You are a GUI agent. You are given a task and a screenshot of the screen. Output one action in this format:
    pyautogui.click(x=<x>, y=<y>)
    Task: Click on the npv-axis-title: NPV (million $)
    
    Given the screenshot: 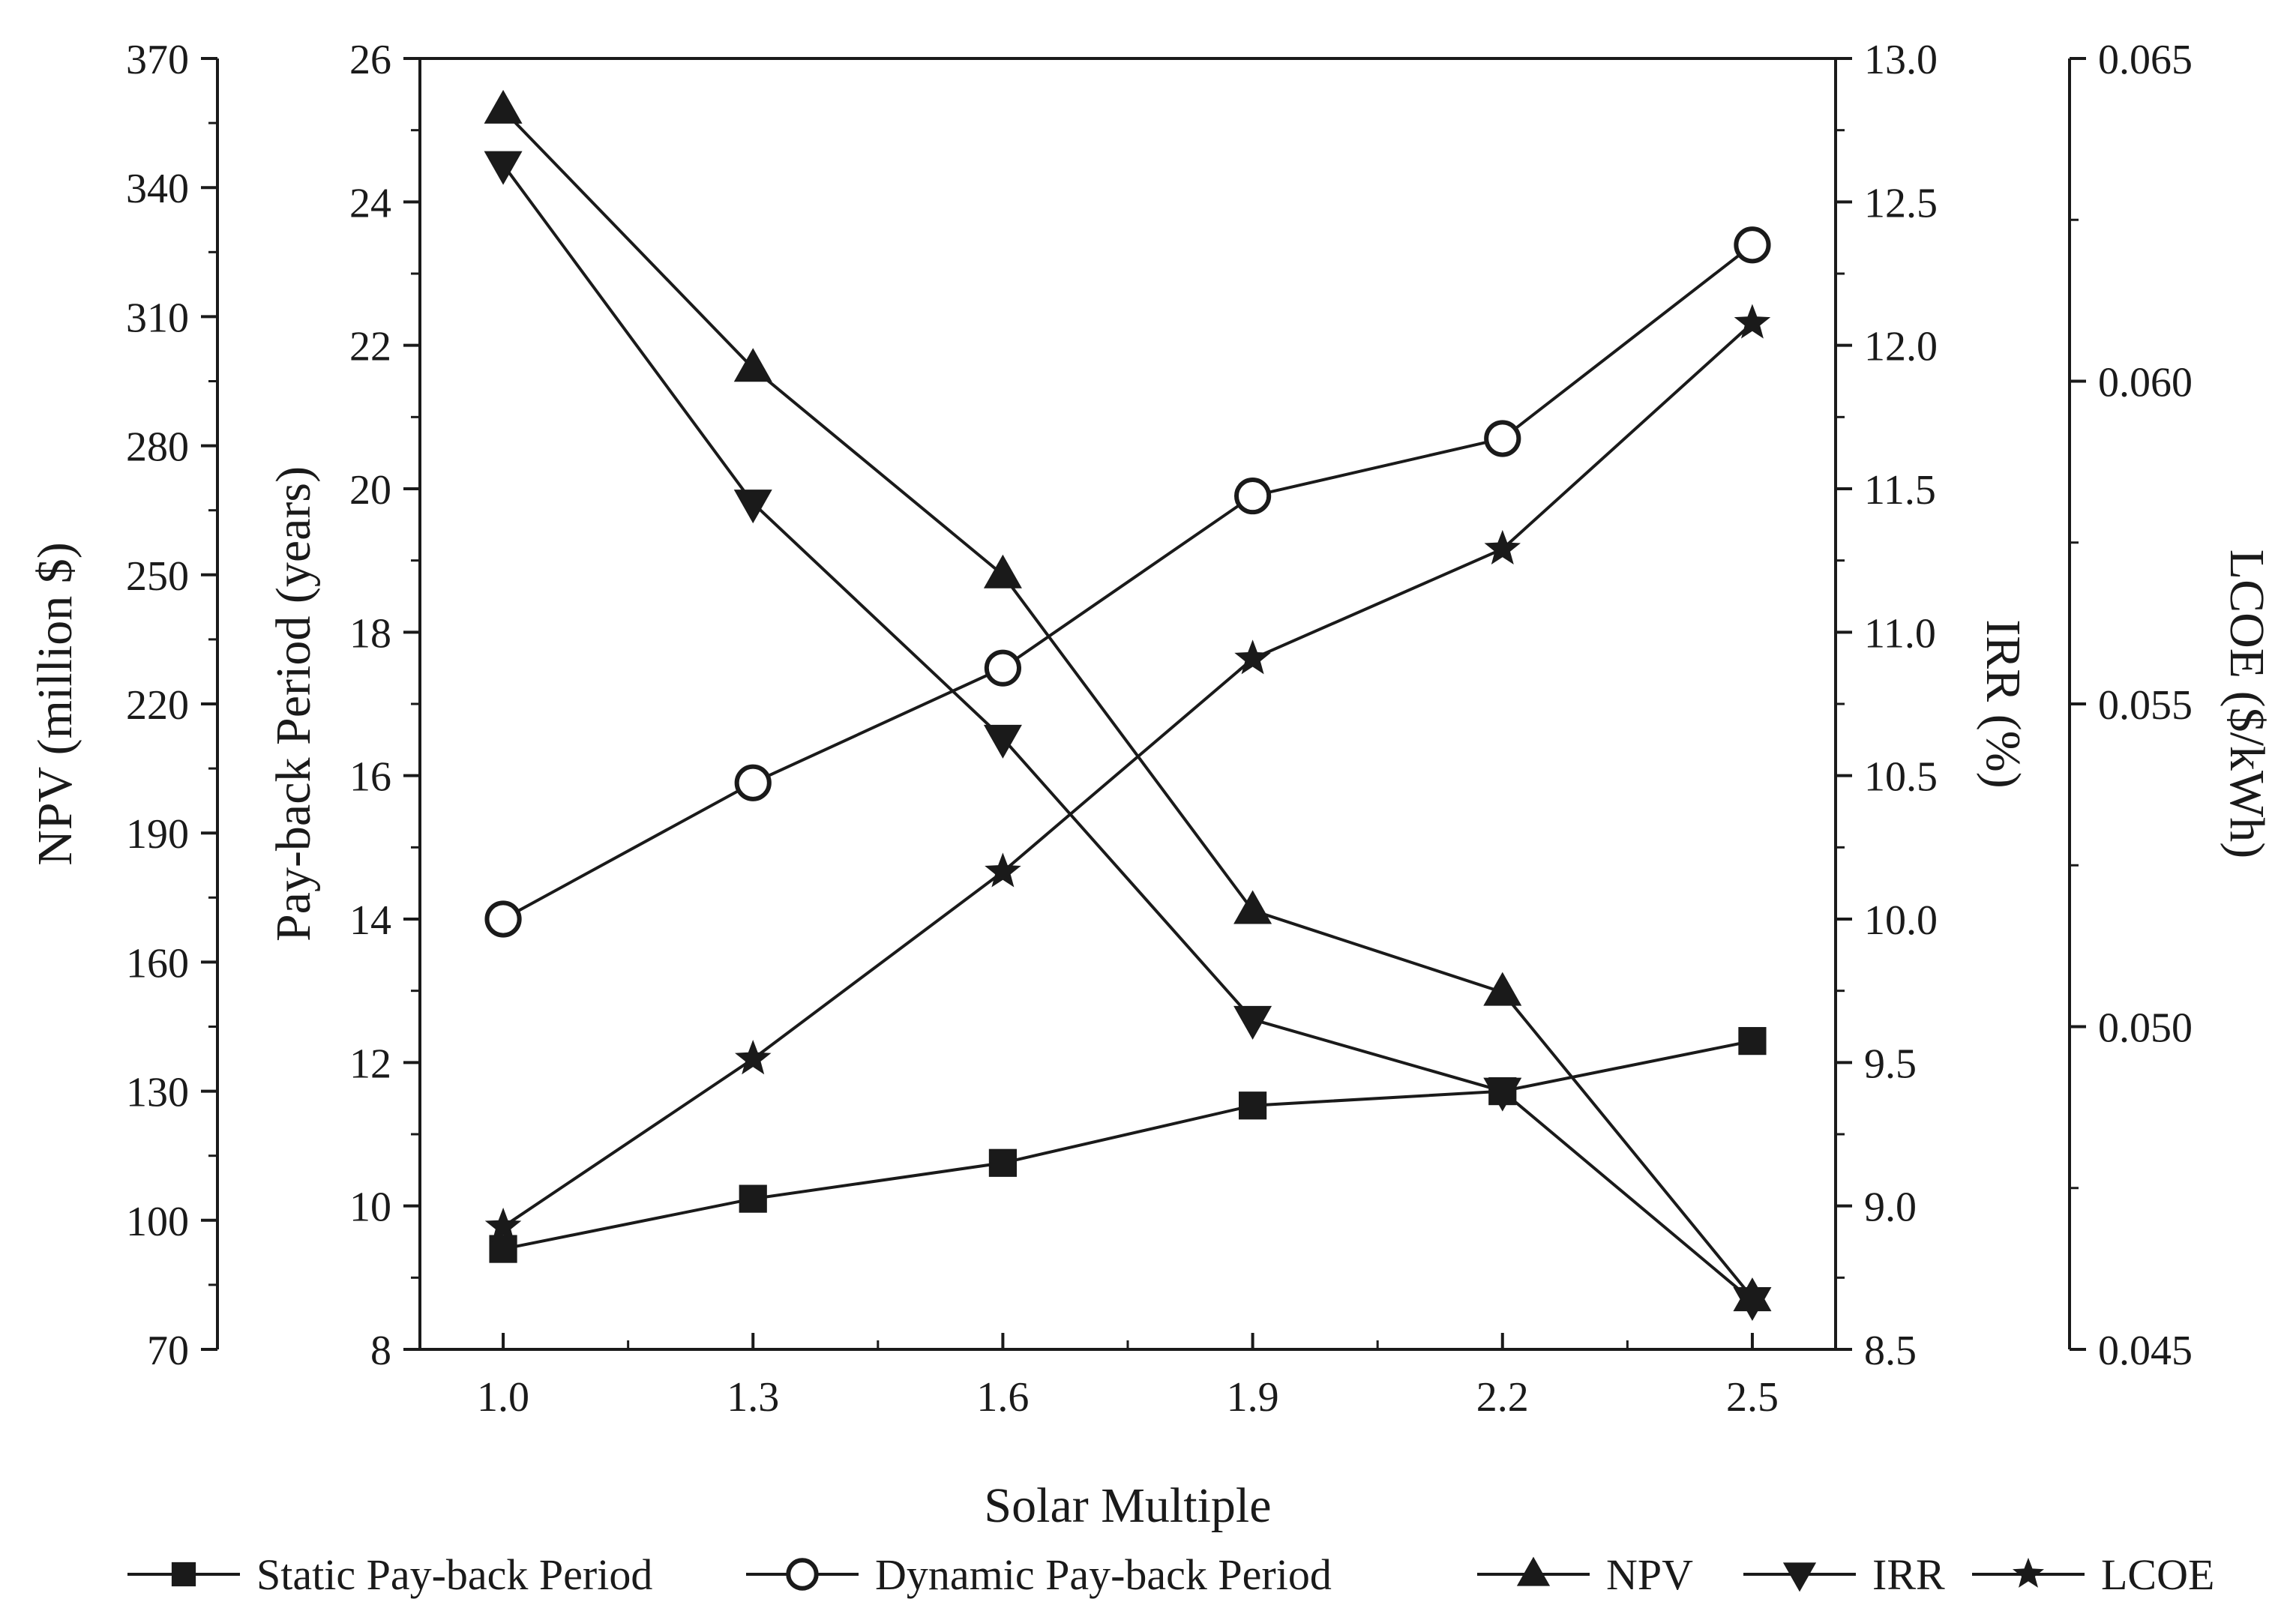 What is the action you would take?
    pyautogui.click(x=55, y=703)
    